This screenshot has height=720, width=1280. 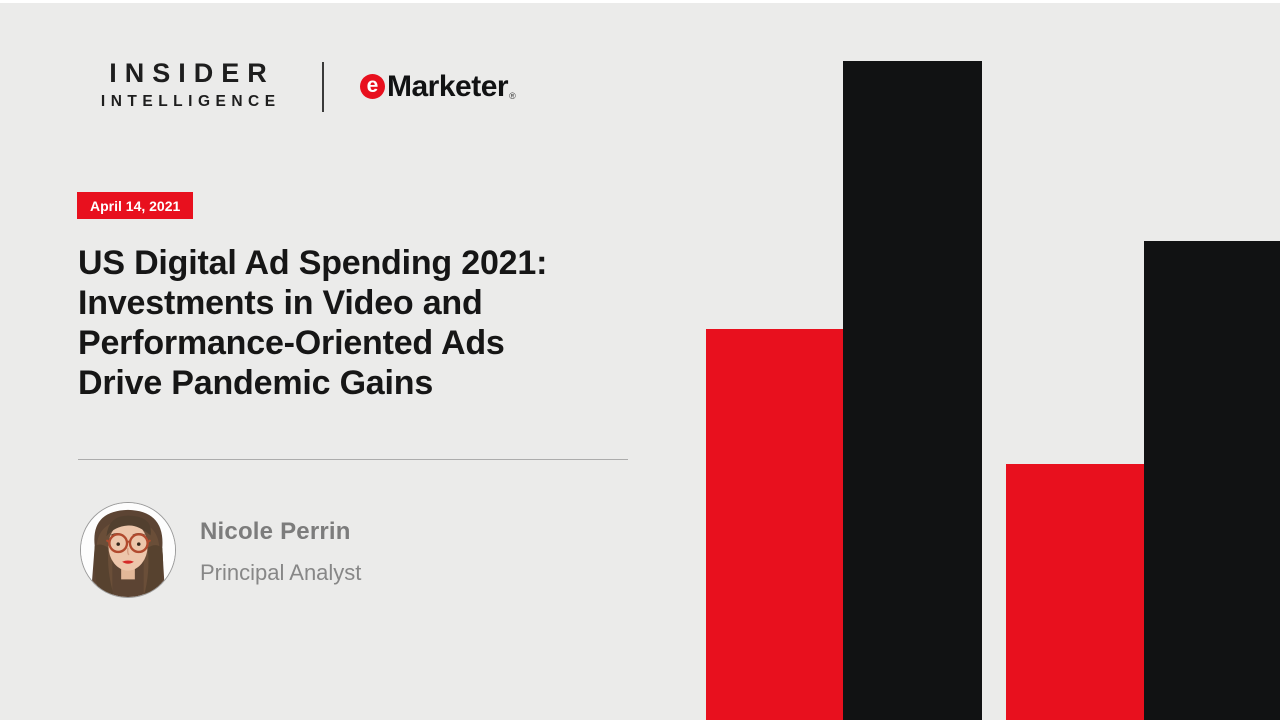 What do you see at coordinates (291, 343) in the screenshot?
I see `report-title-line: Performance-Oriented Ads` at bounding box center [291, 343].